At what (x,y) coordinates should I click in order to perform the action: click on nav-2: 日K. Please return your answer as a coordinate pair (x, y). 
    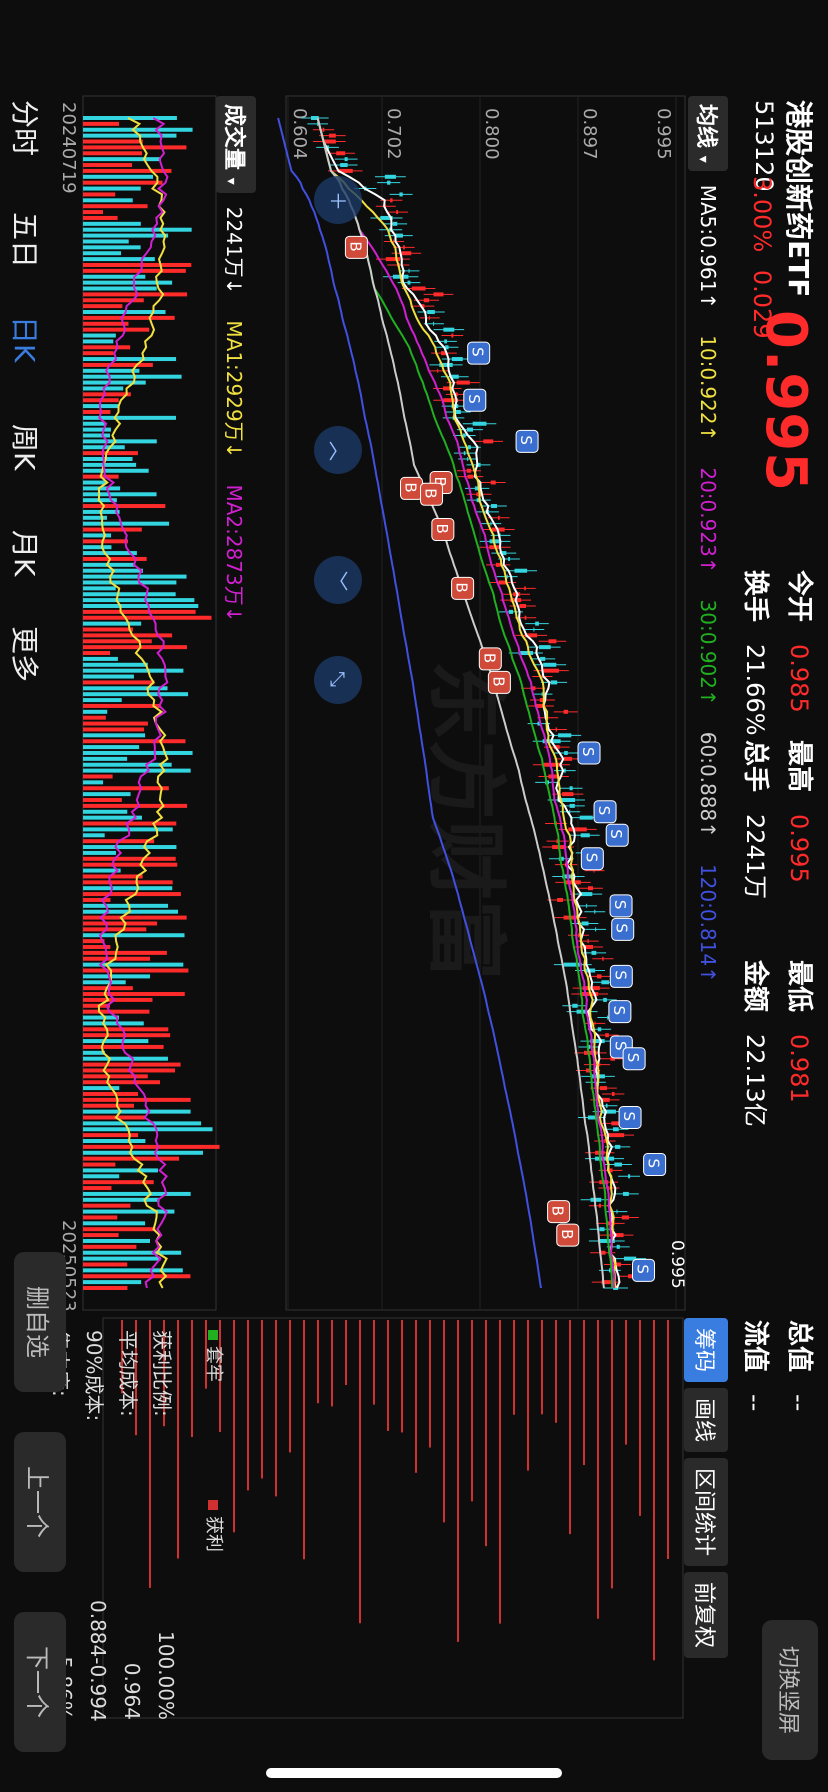
    Looking at the image, I should click on (24, 339).